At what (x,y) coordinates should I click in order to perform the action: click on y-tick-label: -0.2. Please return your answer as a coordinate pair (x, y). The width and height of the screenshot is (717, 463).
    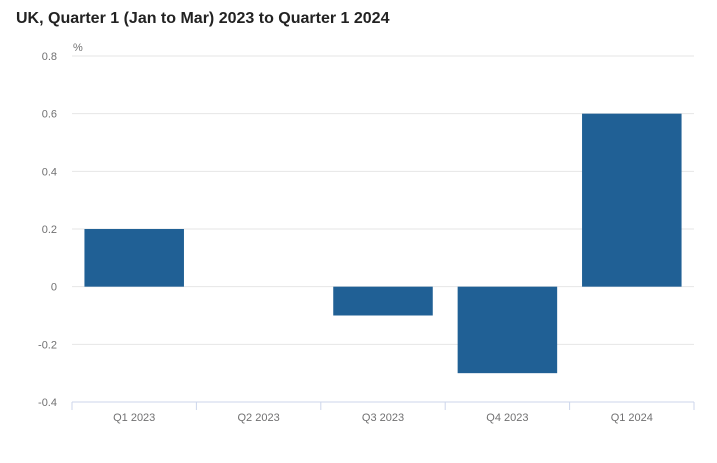
    Looking at the image, I should click on (47, 345).